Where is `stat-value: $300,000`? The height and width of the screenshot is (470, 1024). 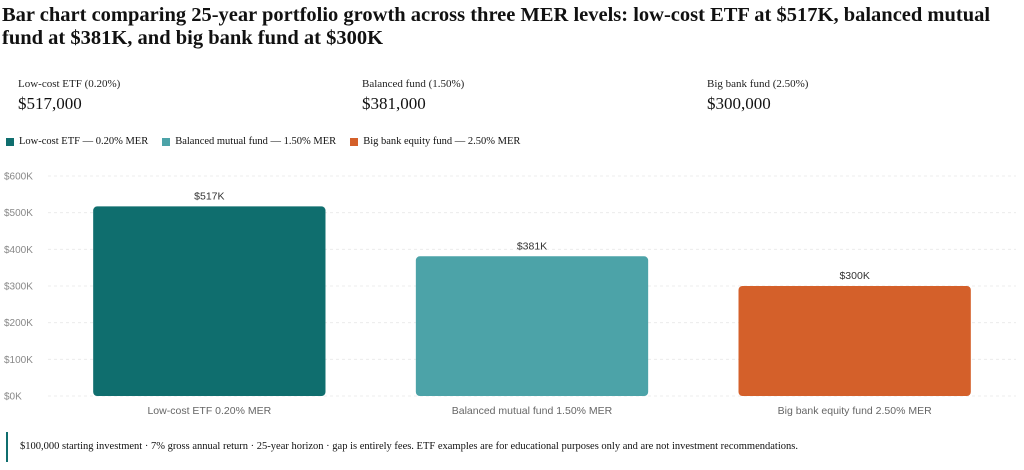
stat-value: $300,000 is located at coordinates (739, 103).